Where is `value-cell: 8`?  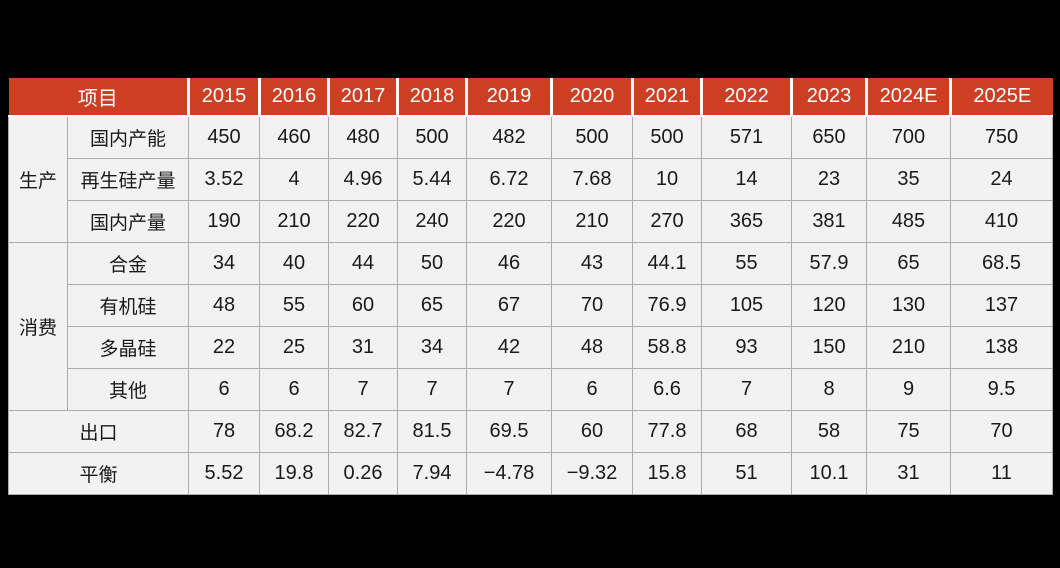
value-cell: 8 is located at coordinates (829, 389).